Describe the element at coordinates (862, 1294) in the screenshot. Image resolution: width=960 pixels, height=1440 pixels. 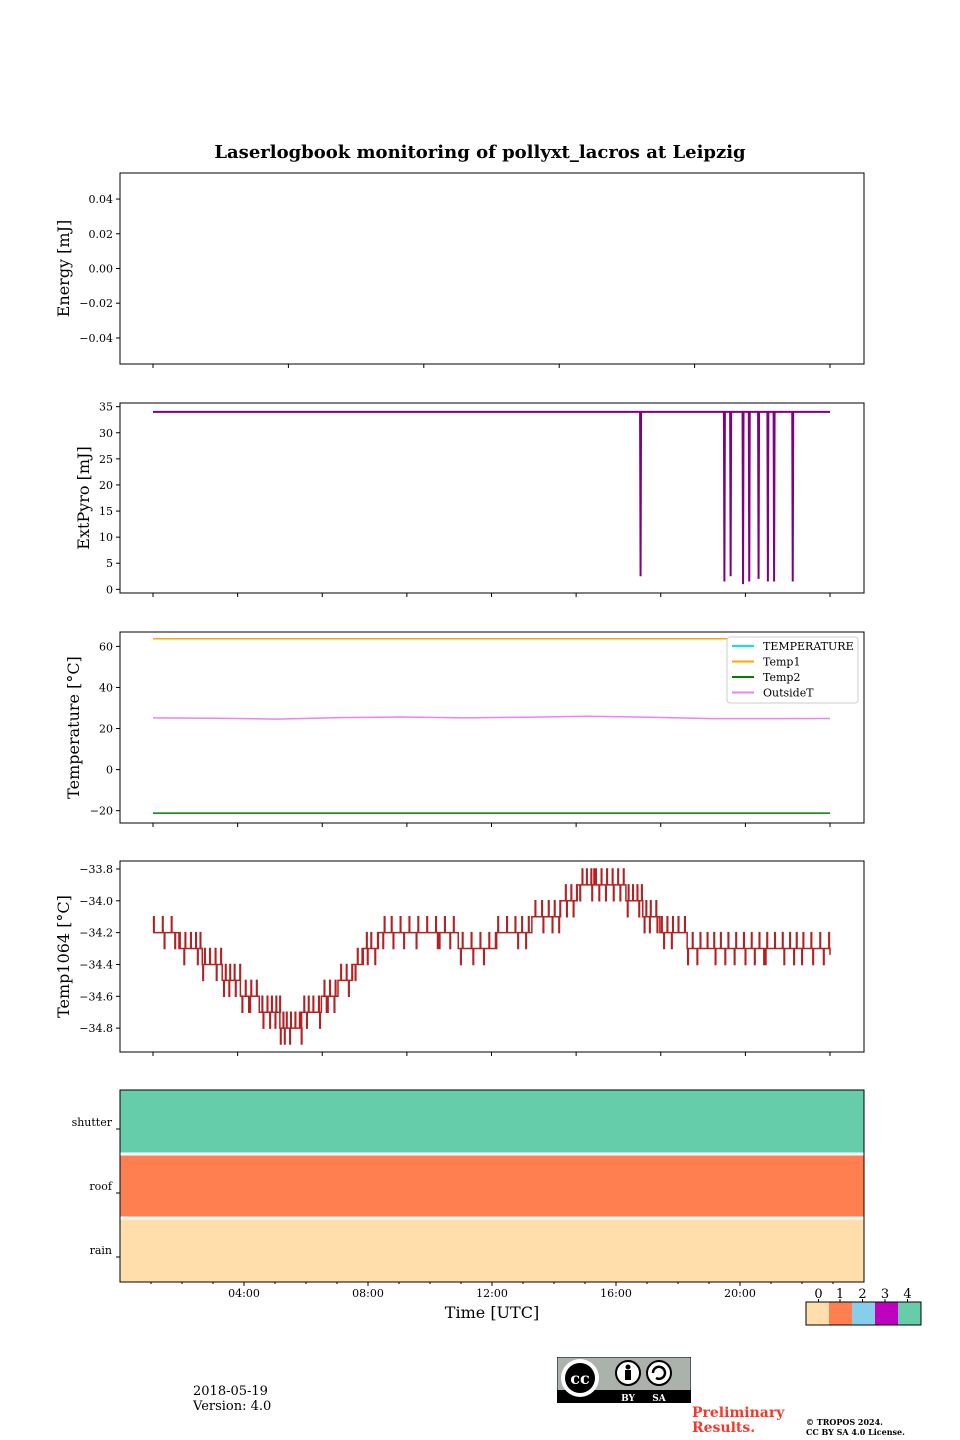
I see `colorbar-tick-label: 2` at that location.